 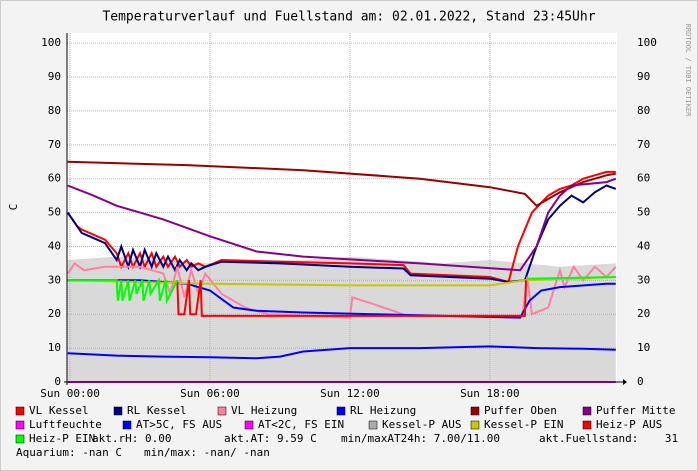 I want to click on annotation: min/maxAT24h: 7.00/11.00, so click(x=420, y=438).